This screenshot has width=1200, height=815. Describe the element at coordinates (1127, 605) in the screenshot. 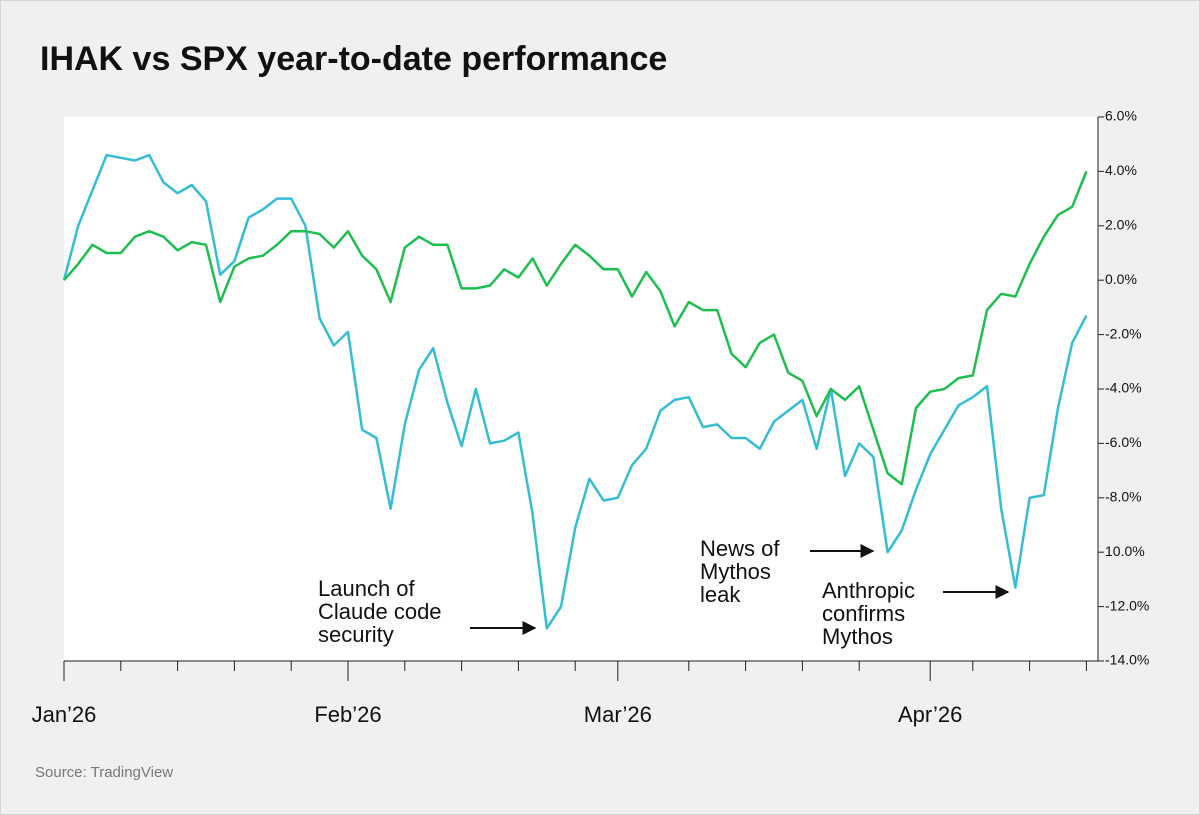

I see `y-tick-label: -12.0%` at that location.